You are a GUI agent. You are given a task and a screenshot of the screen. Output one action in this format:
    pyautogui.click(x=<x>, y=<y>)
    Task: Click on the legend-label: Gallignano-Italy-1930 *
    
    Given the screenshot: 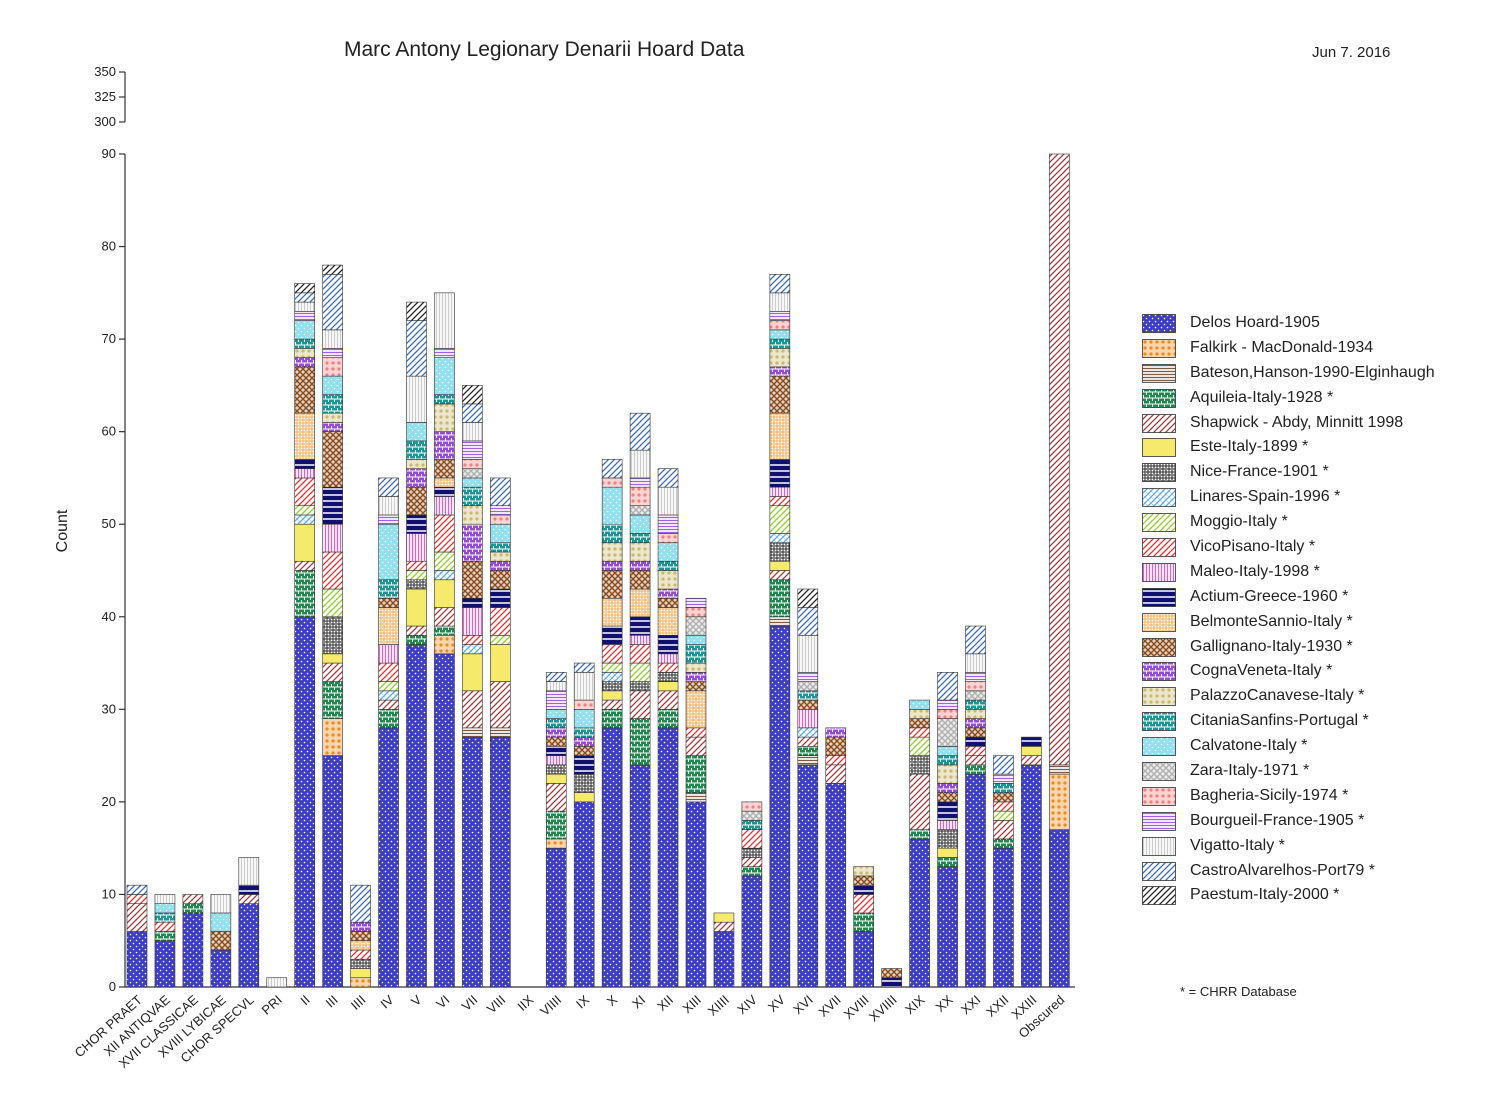 What is the action you would take?
    pyautogui.click(x=1271, y=646)
    